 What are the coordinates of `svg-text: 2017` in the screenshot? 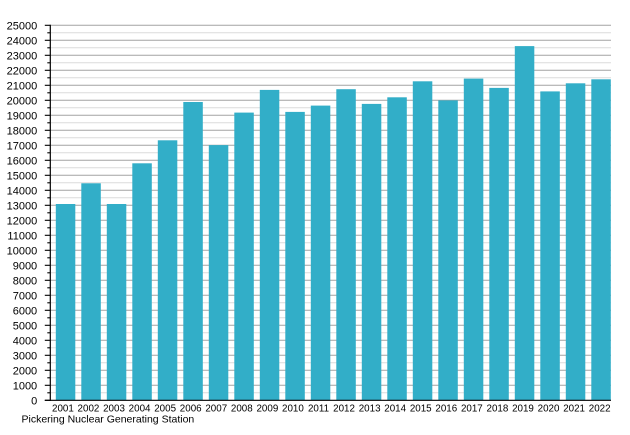 It's located at (472, 408).